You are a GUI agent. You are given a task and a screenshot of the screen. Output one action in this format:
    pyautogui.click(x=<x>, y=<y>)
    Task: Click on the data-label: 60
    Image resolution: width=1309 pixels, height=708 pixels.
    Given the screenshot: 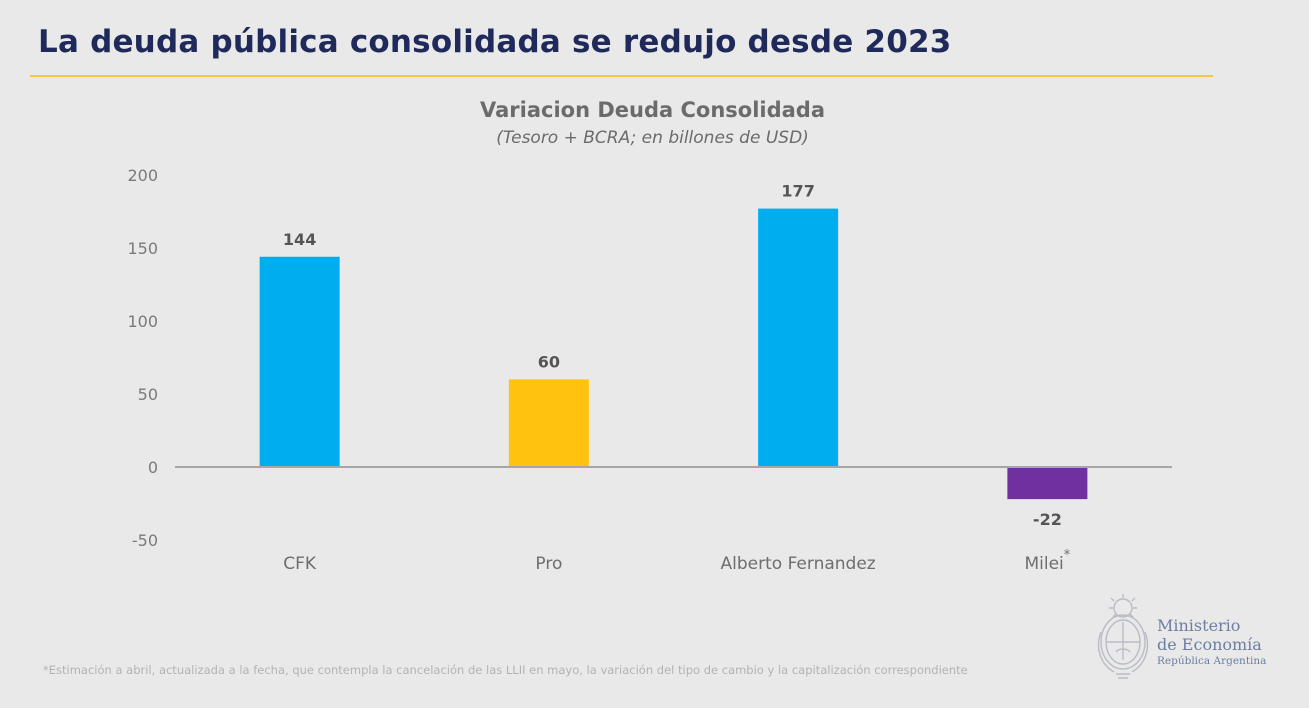 What is the action you would take?
    pyautogui.click(x=549, y=361)
    